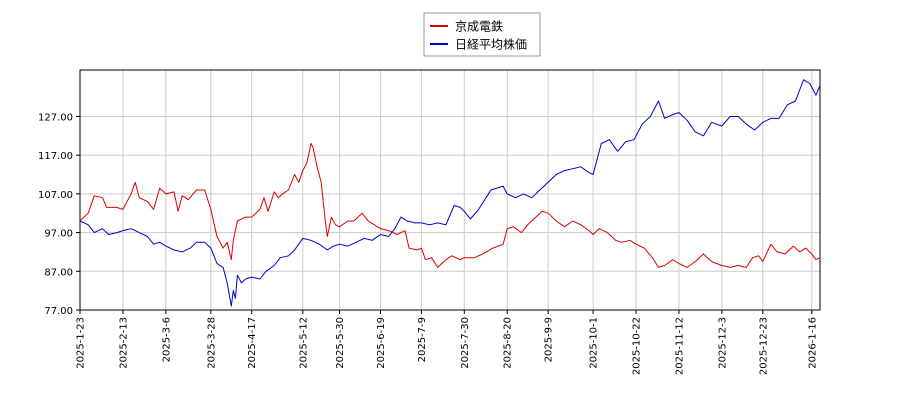 This screenshot has height=400, width=900. Describe the element at coordinates (55, 195) in the screenshot. I see `y-tick-label: 107.00` at that location.